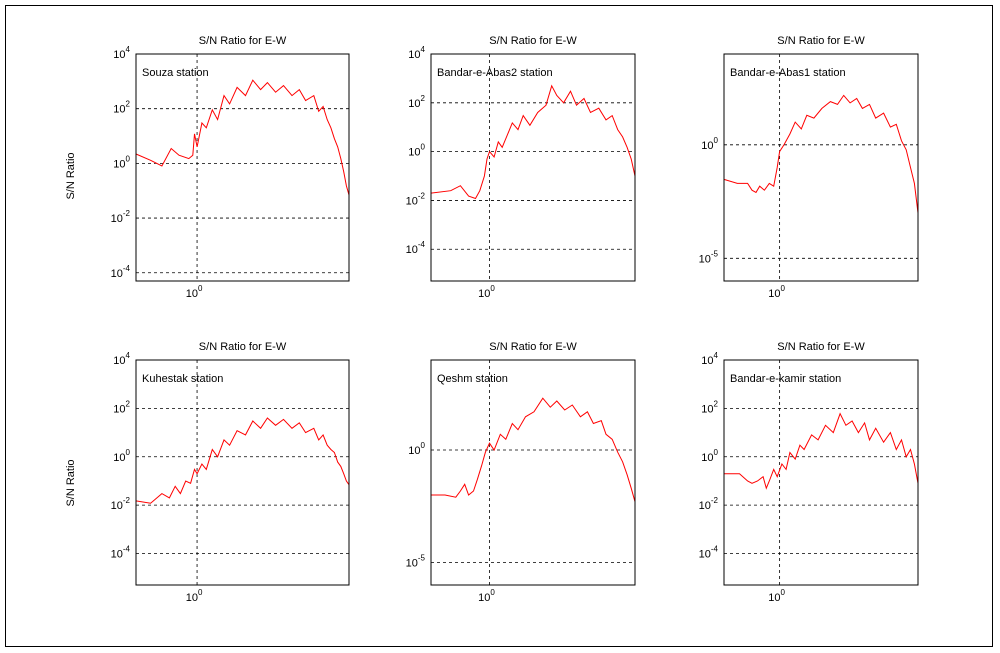  What do you see at coordinates (71, 482) in the screenshot?
I see `row2-ylabel: S/N Ratio` at bounding box center [71, 482].